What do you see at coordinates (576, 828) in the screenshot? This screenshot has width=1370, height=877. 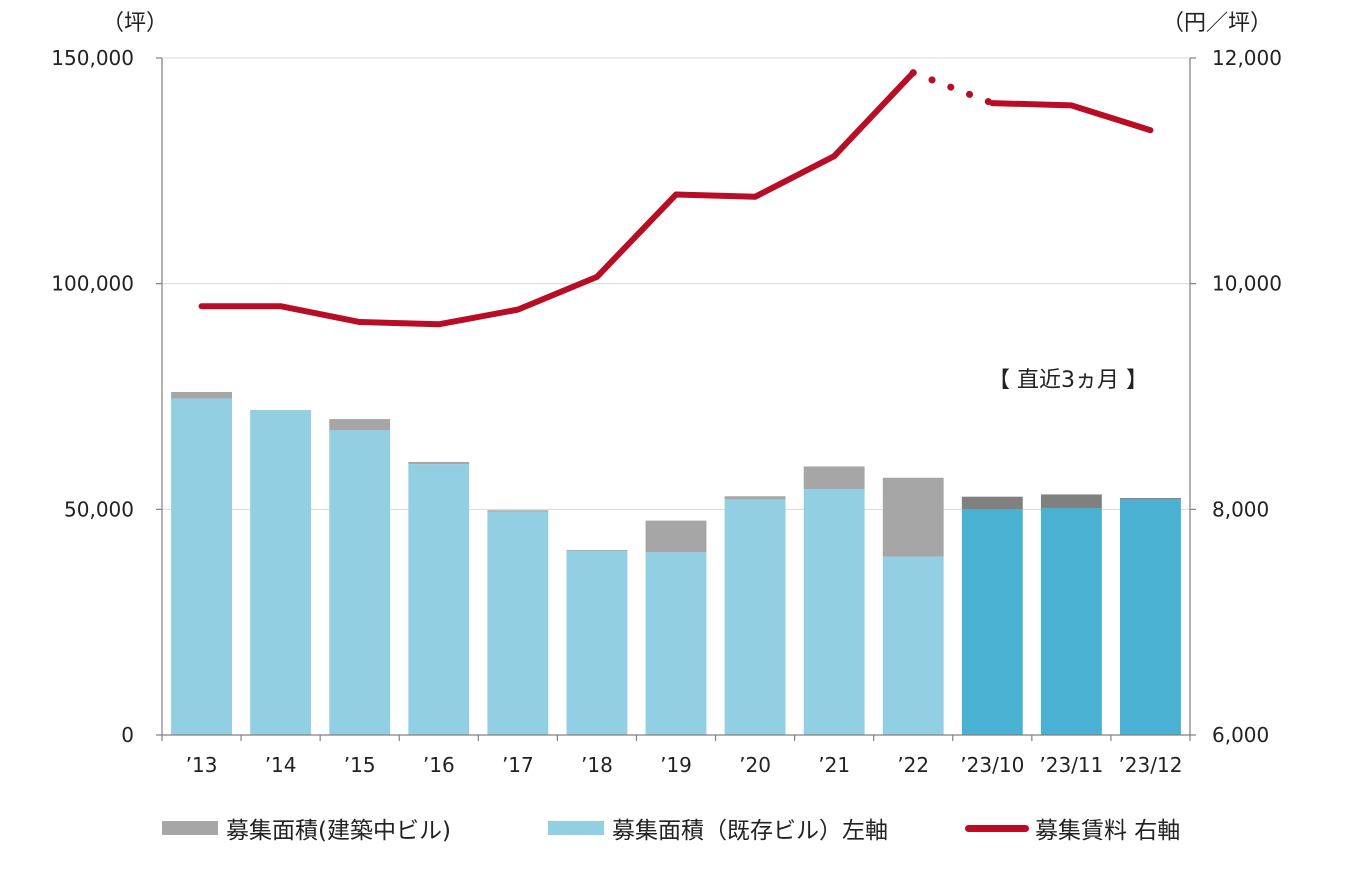 I see `legend-swatch-existing` at bounding box center [576, 828].